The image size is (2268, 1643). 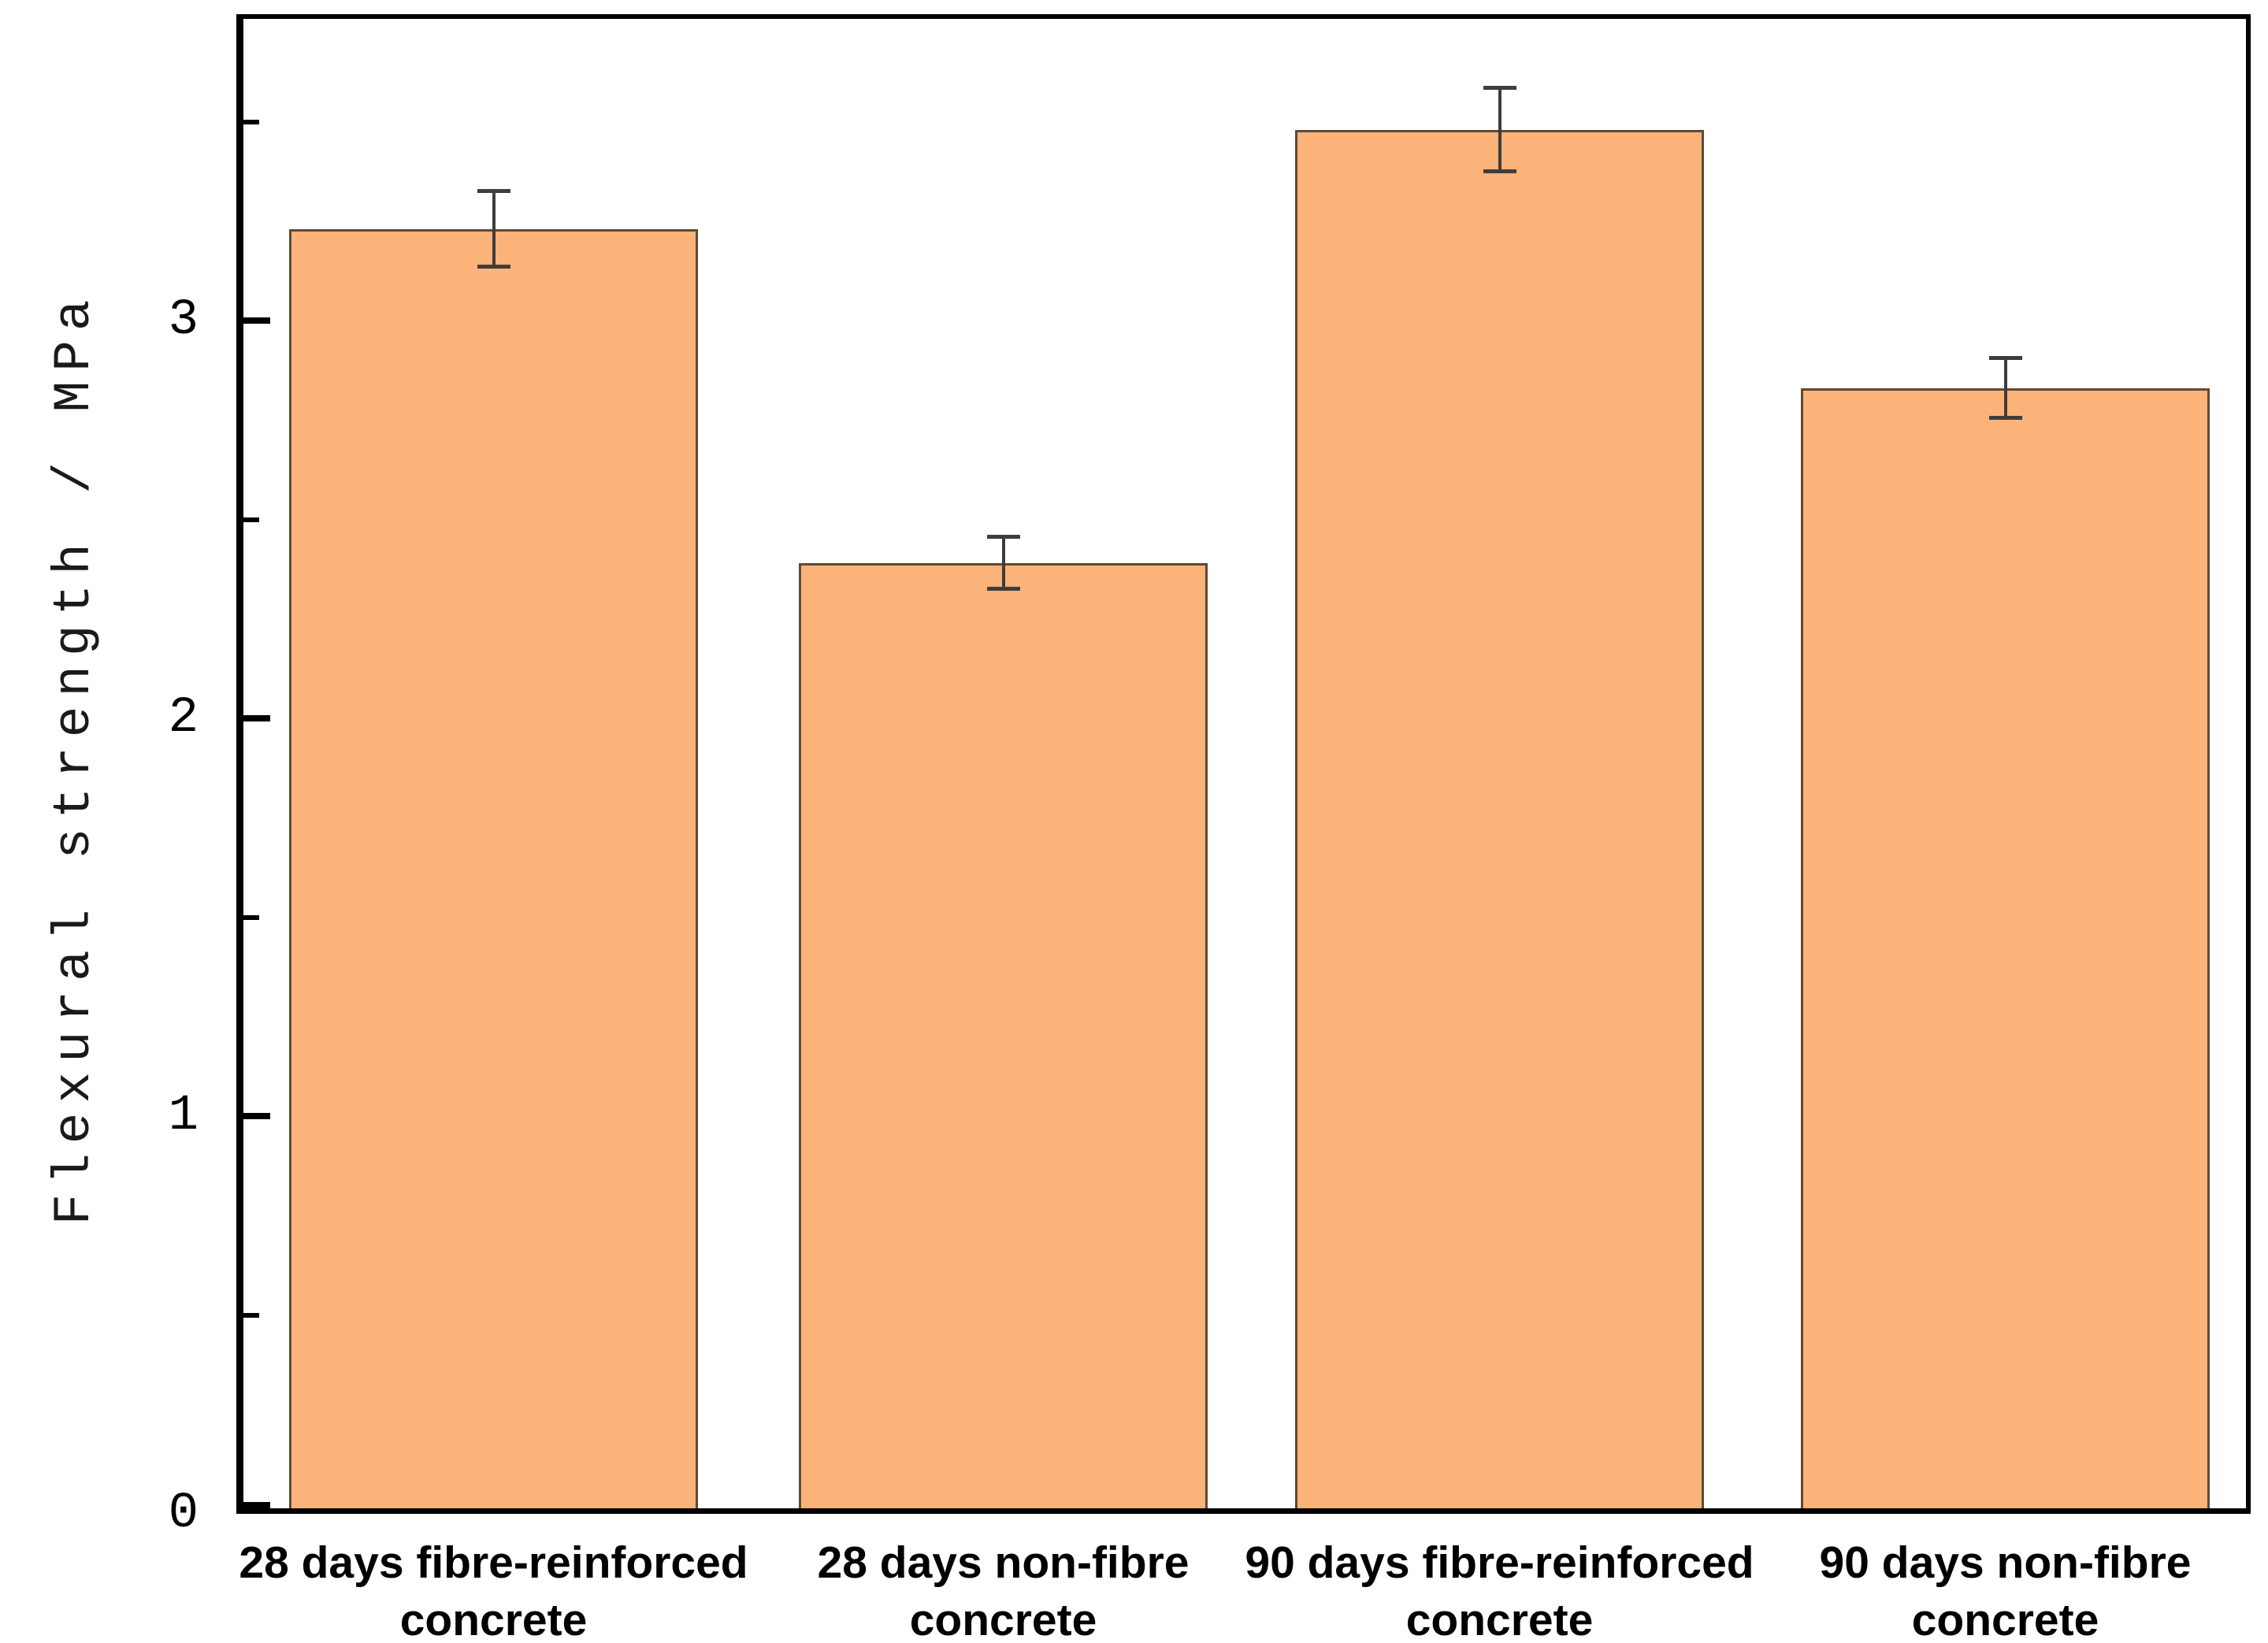 What do you see at coordinates (494, 1590) in the screenshot?
I see `x-category-label-1: 28 days fibre-reinforced concrete` at bounding box center [494, 1590].